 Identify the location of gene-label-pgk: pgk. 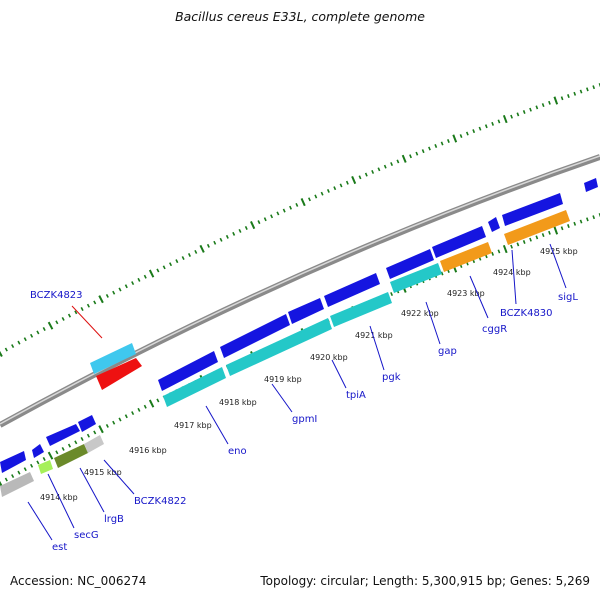
(391, 377).